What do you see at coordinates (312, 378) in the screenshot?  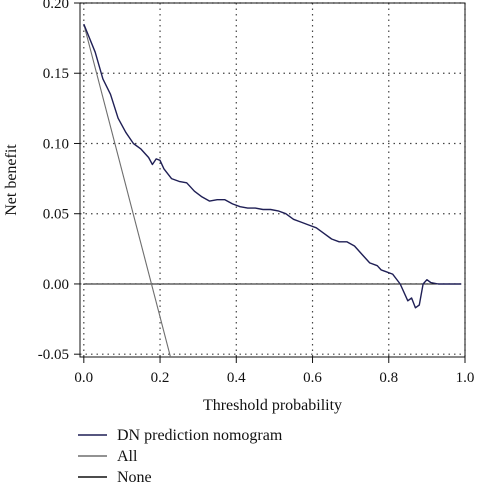 I see `x-tick-label: 0.6` at bounding box center [312, 378].